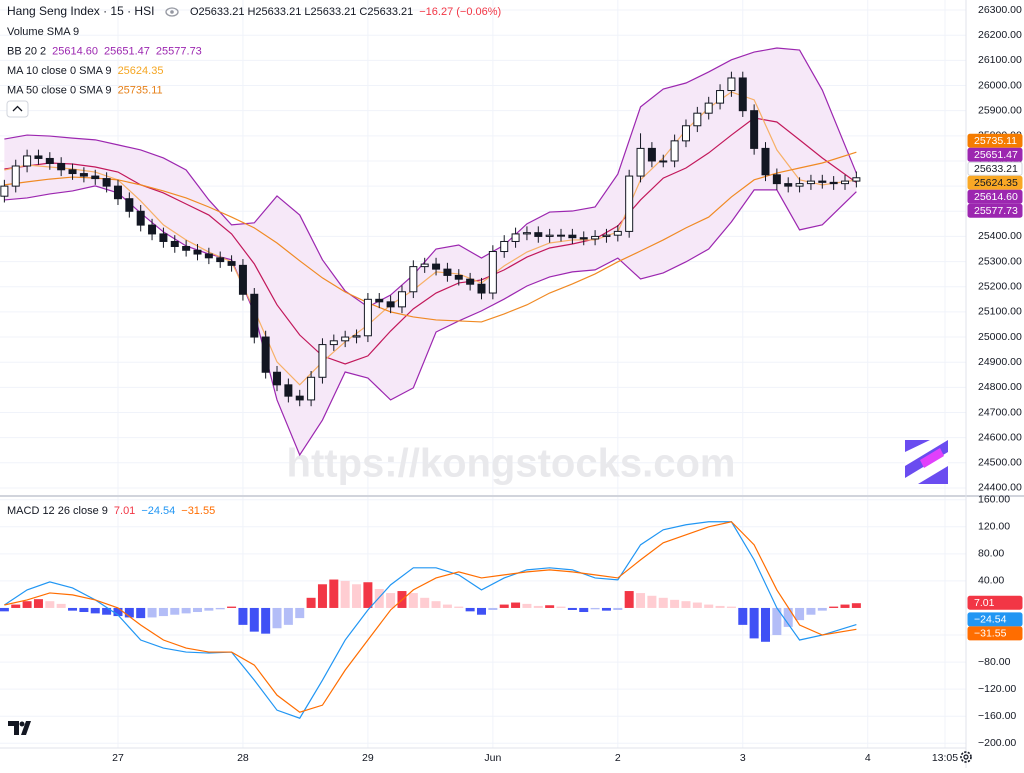 This screenshot has height=773, width=1024. I want to click on x-tick-label: Jun, so click(492, 758).